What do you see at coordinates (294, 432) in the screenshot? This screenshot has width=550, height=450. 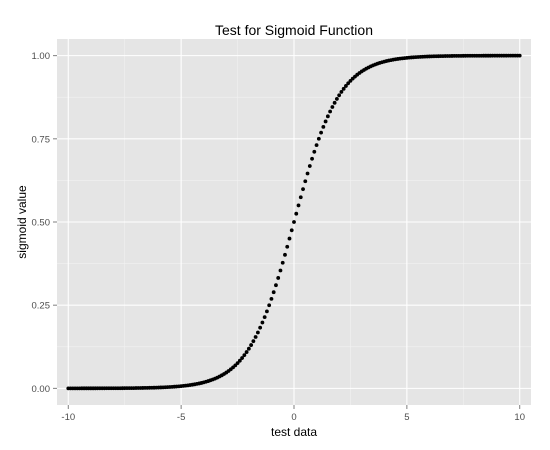 I see `x-axis-title: test data` at bounding box center [294, 432].